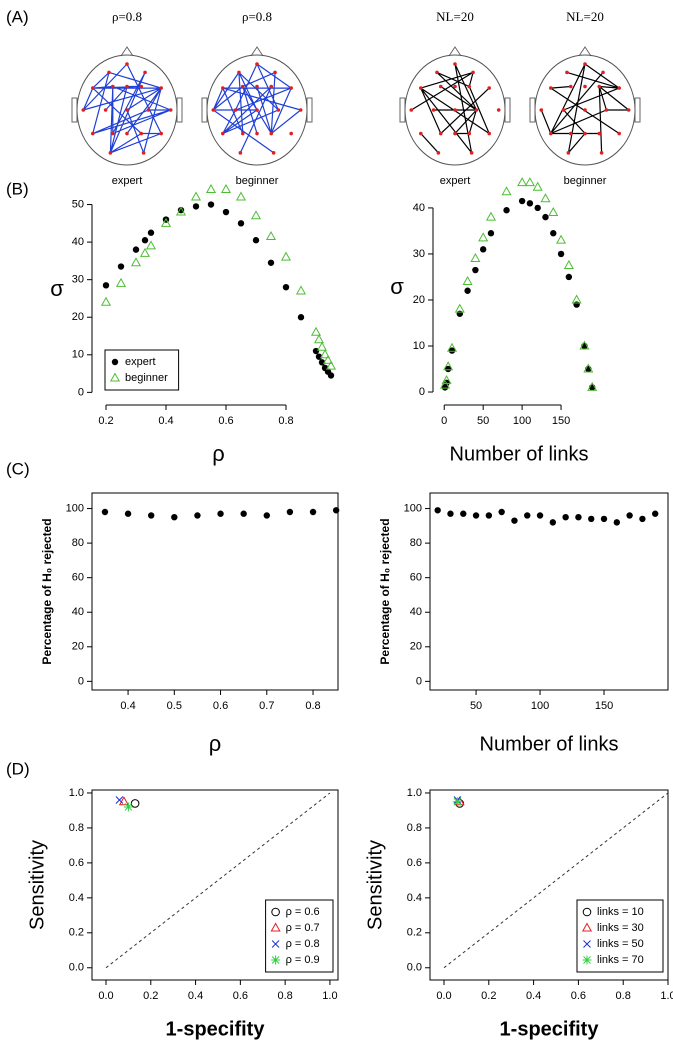  I want to click on legend-box, so click(142, 370).